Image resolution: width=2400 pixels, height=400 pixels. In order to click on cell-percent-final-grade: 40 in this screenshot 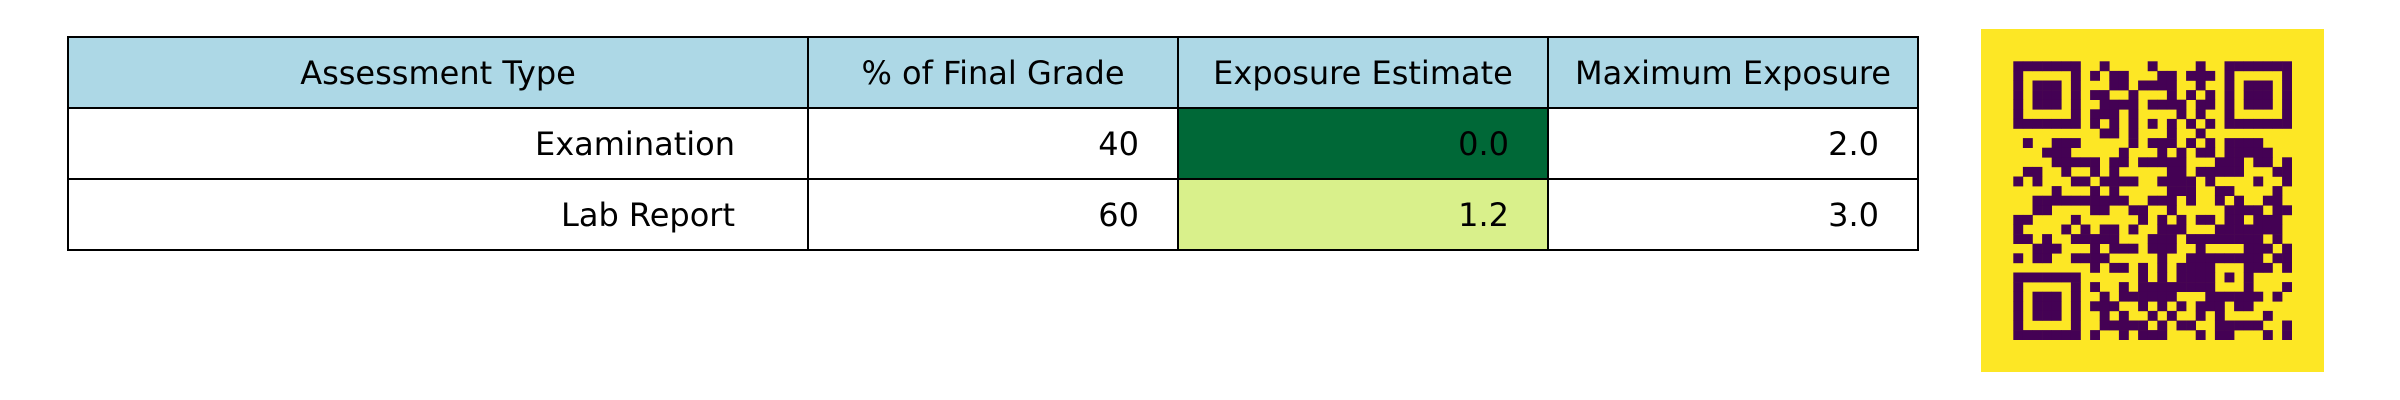, I will do `click(993, 143)`.